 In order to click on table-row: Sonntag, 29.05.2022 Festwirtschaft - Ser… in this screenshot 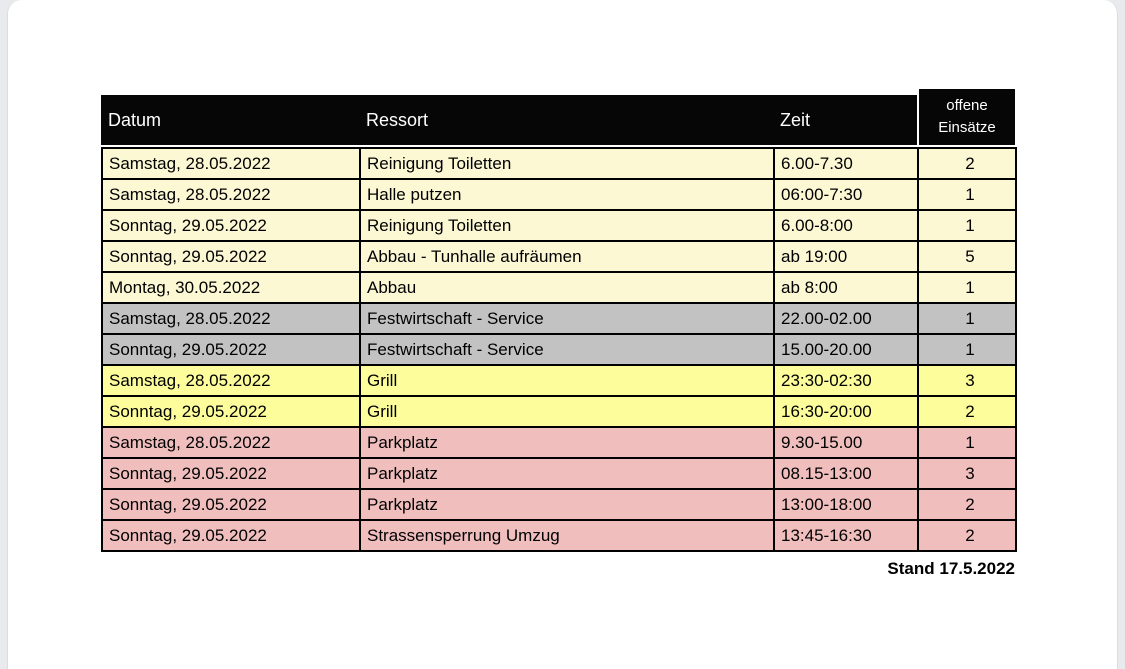, I will do `click(559, 349)`.